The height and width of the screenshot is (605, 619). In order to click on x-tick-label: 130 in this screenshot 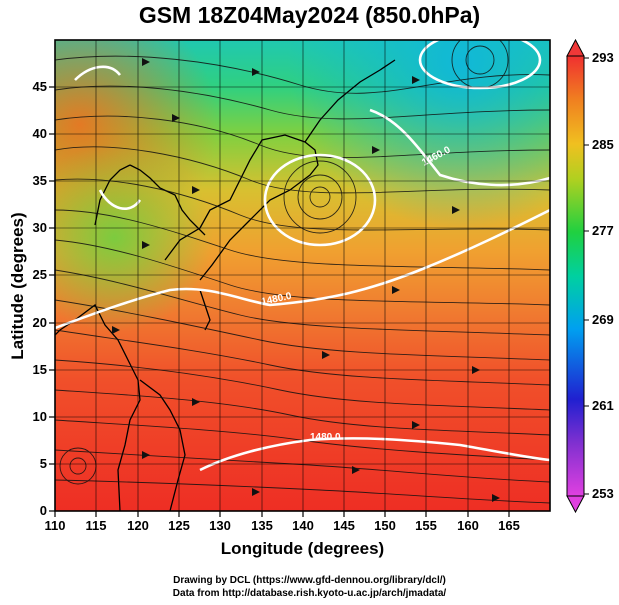, I will do `click(220, 525)`.